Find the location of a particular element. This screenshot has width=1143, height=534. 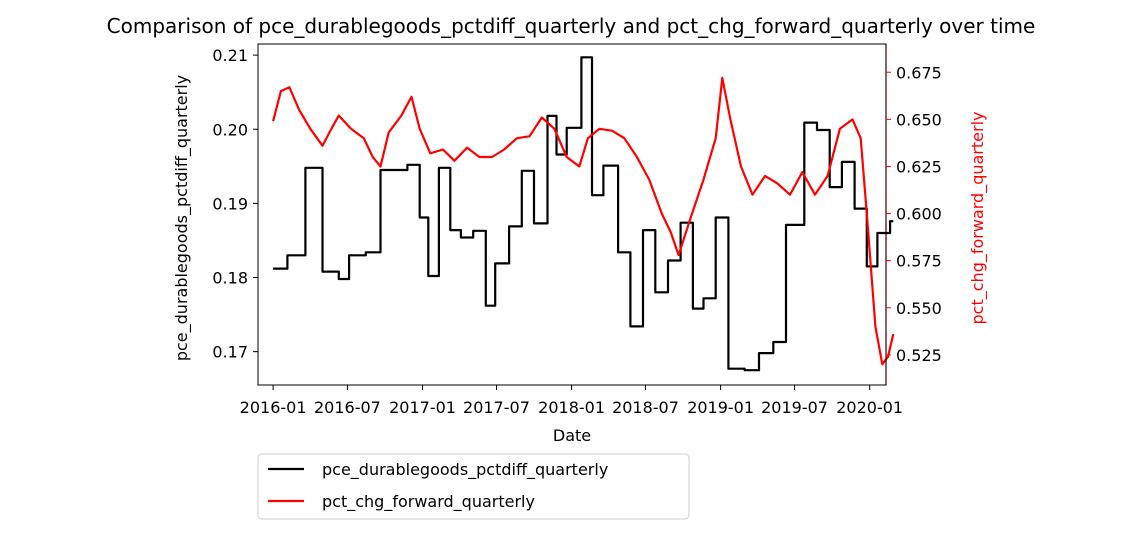

x-tick-label: 2020-01 is located at coordinates (869, 407).